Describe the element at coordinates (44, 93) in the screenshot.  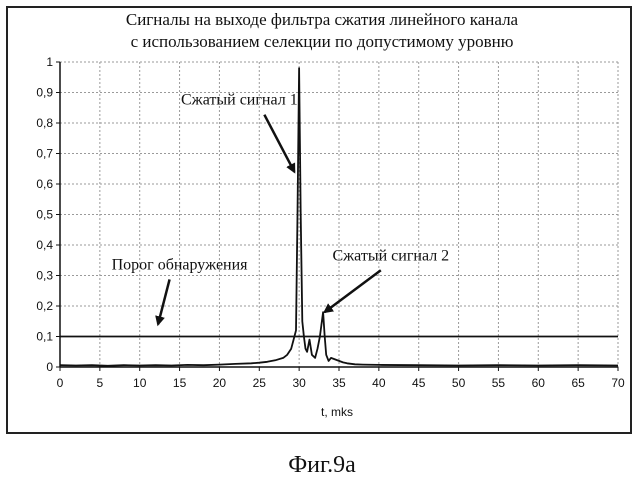
I see `y-tick-label: 0,9` at that location.